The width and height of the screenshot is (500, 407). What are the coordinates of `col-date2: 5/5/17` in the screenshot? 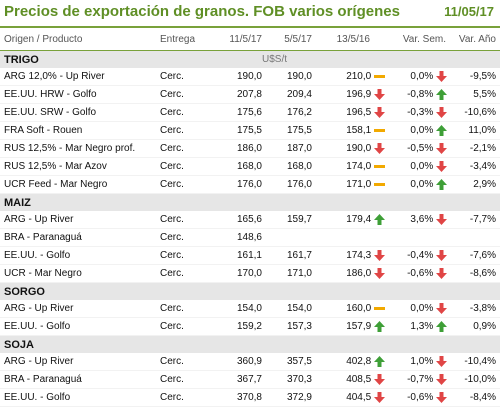 It's located at (287, 39).